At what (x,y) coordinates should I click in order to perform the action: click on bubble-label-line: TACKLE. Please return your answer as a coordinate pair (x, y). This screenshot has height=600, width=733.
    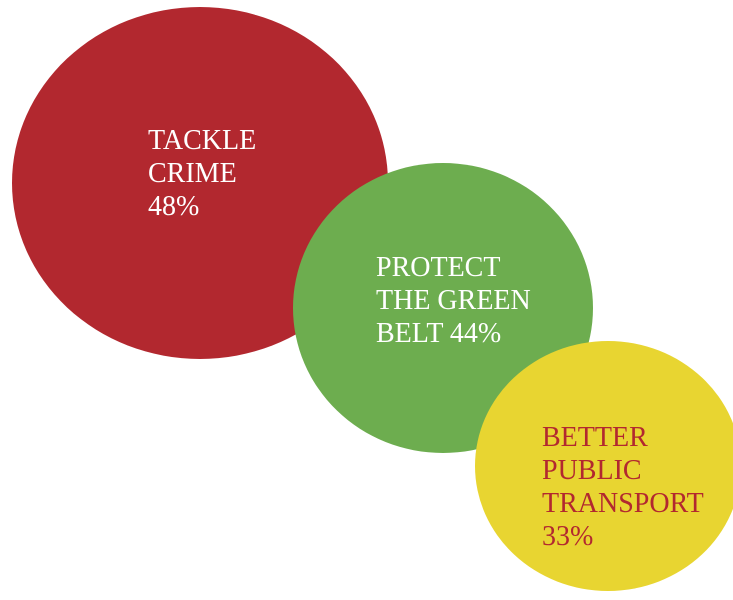
    Looking at the image, I should click on (202, 140).